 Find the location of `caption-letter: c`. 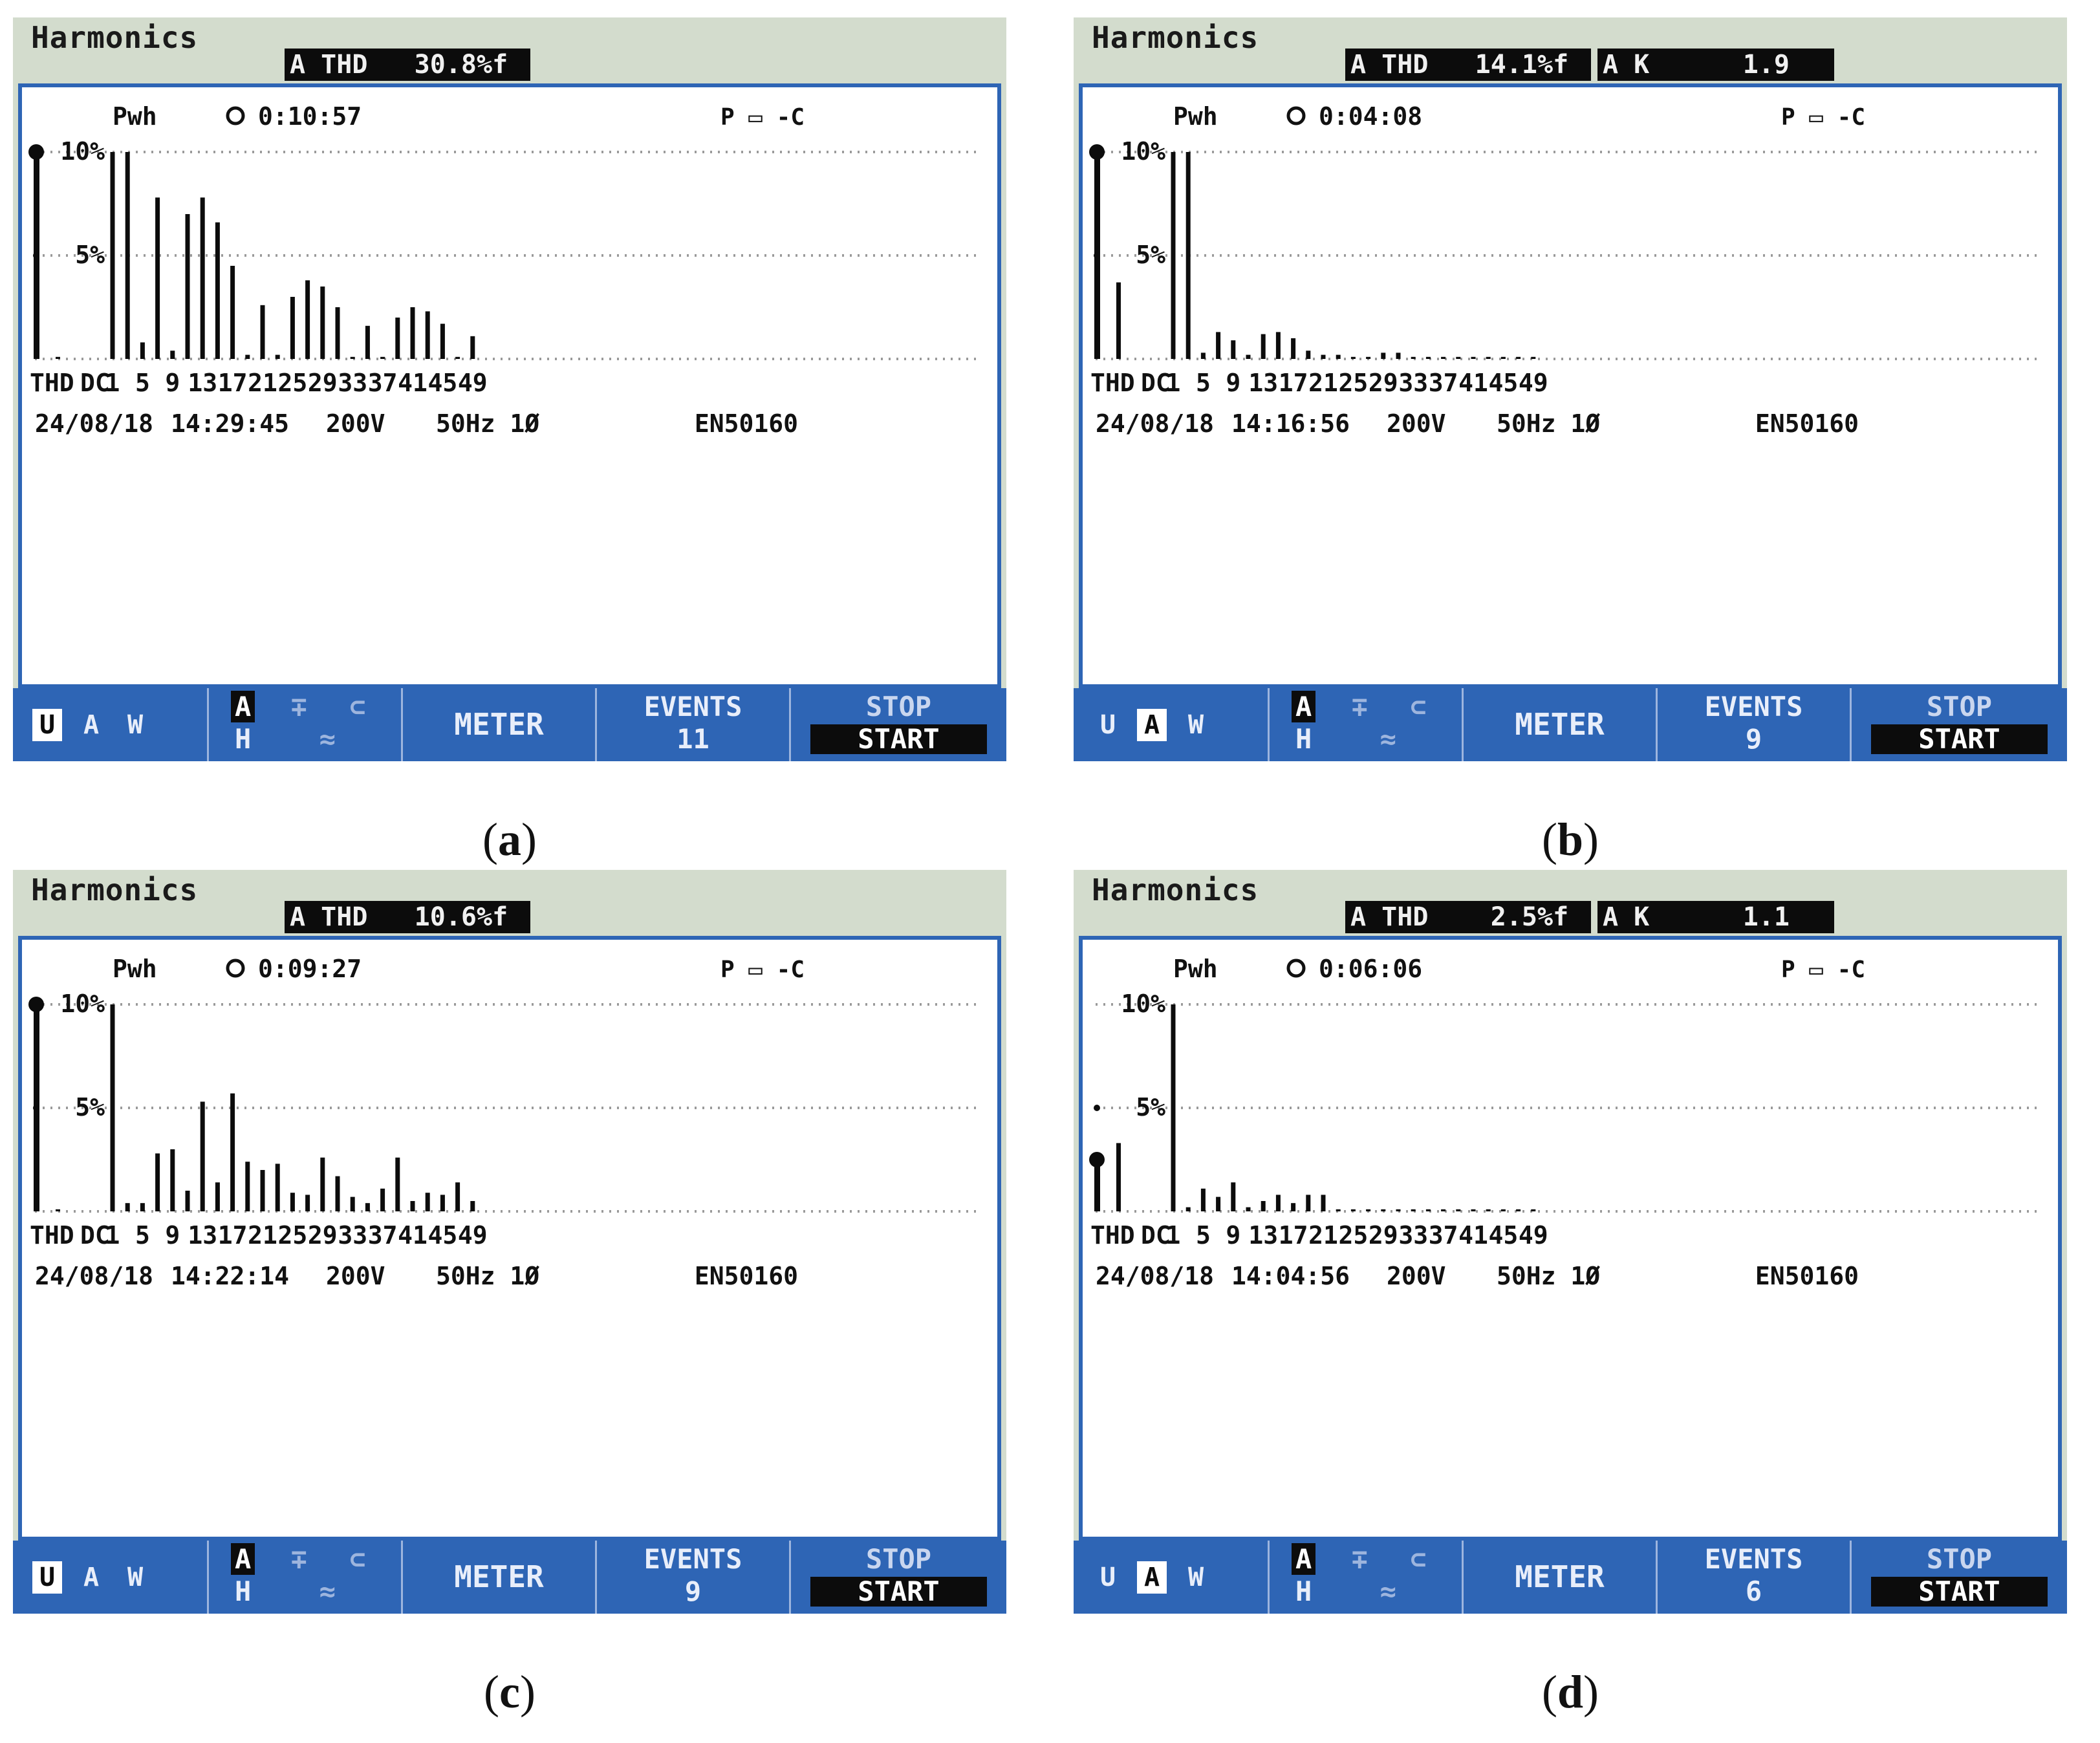

caption-letter: c is located at coordinates (509, 1692).